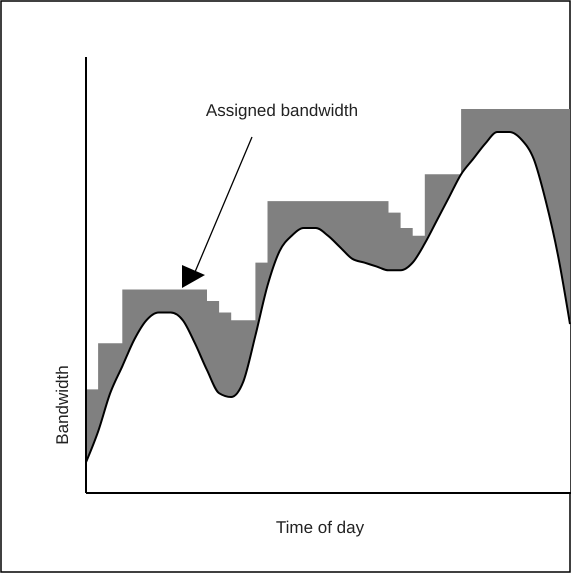  What do you see at coordinates (62, 405) in the screenshot?
I see `y-axis-title: Bandwidth` at bounding box center [62, 405].